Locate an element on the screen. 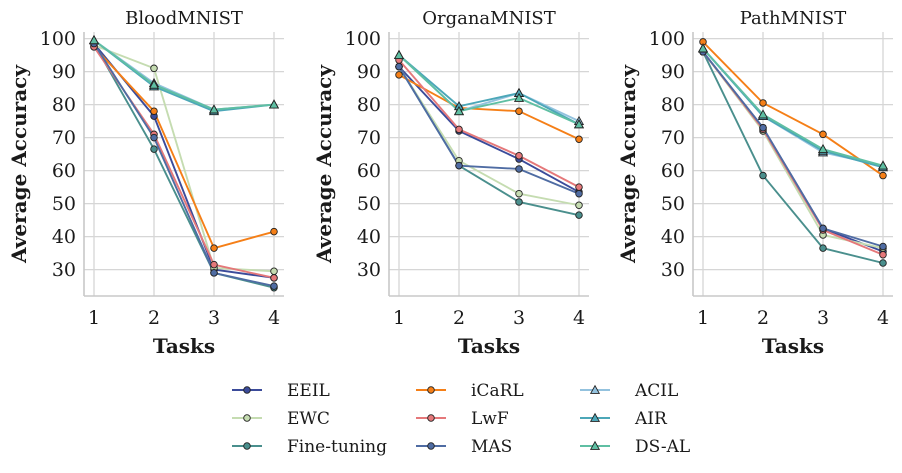 The width and height of the screenshot is (902, 473). series-line-eeil is located at coordinates (793, 152).